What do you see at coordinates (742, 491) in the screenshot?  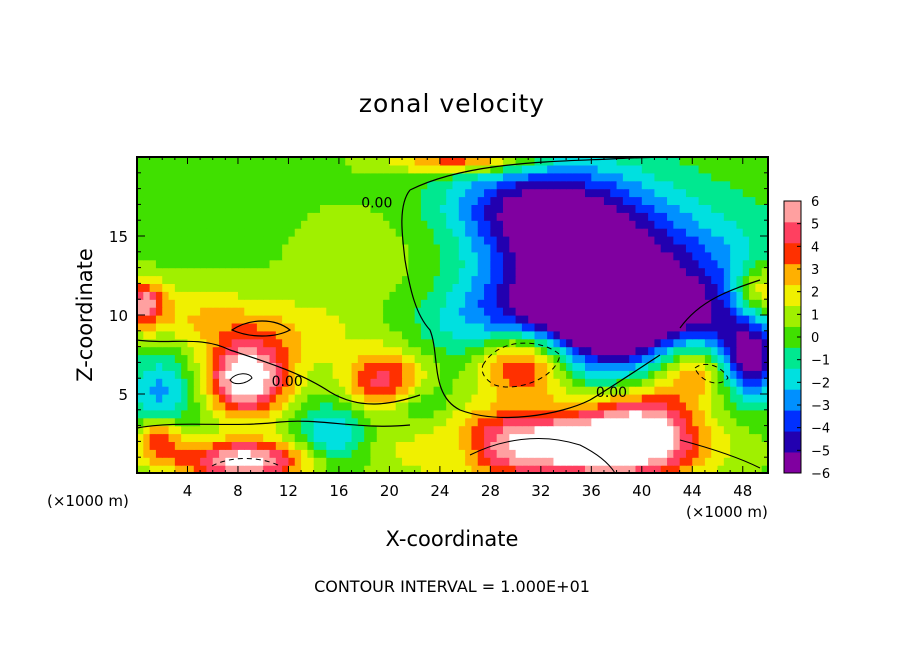 I see `x-tick-label: 48` at bounding box center [742, 491].